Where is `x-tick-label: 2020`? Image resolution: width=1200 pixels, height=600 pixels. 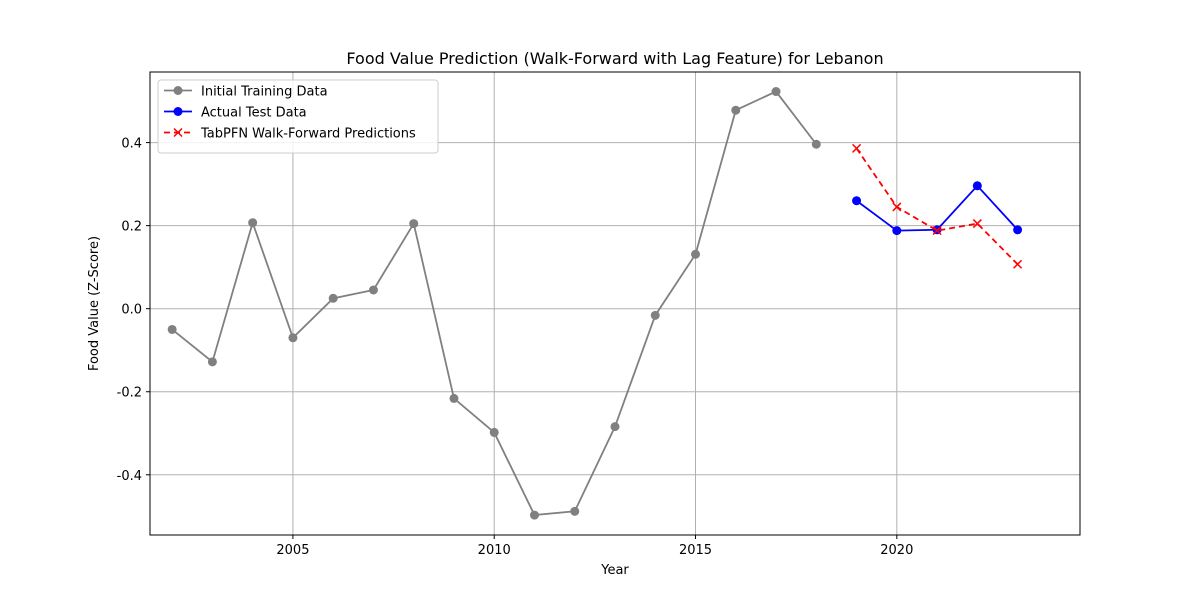 x-tick-label: 2020 is located at coordinates (896, 550).